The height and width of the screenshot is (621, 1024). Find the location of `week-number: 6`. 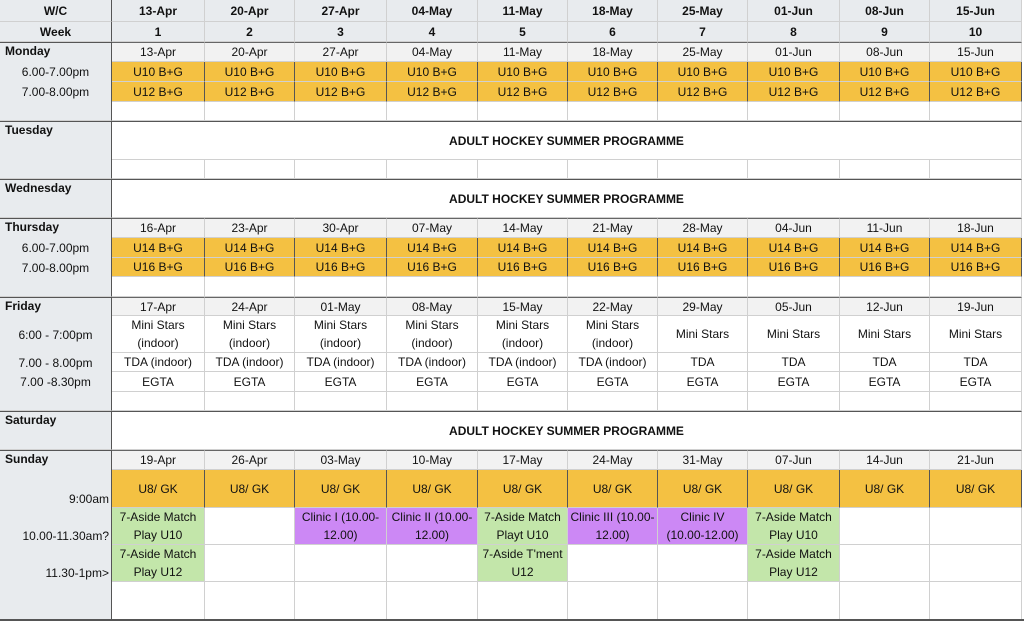

week-number: 6 is located at coordinates (613, 32).